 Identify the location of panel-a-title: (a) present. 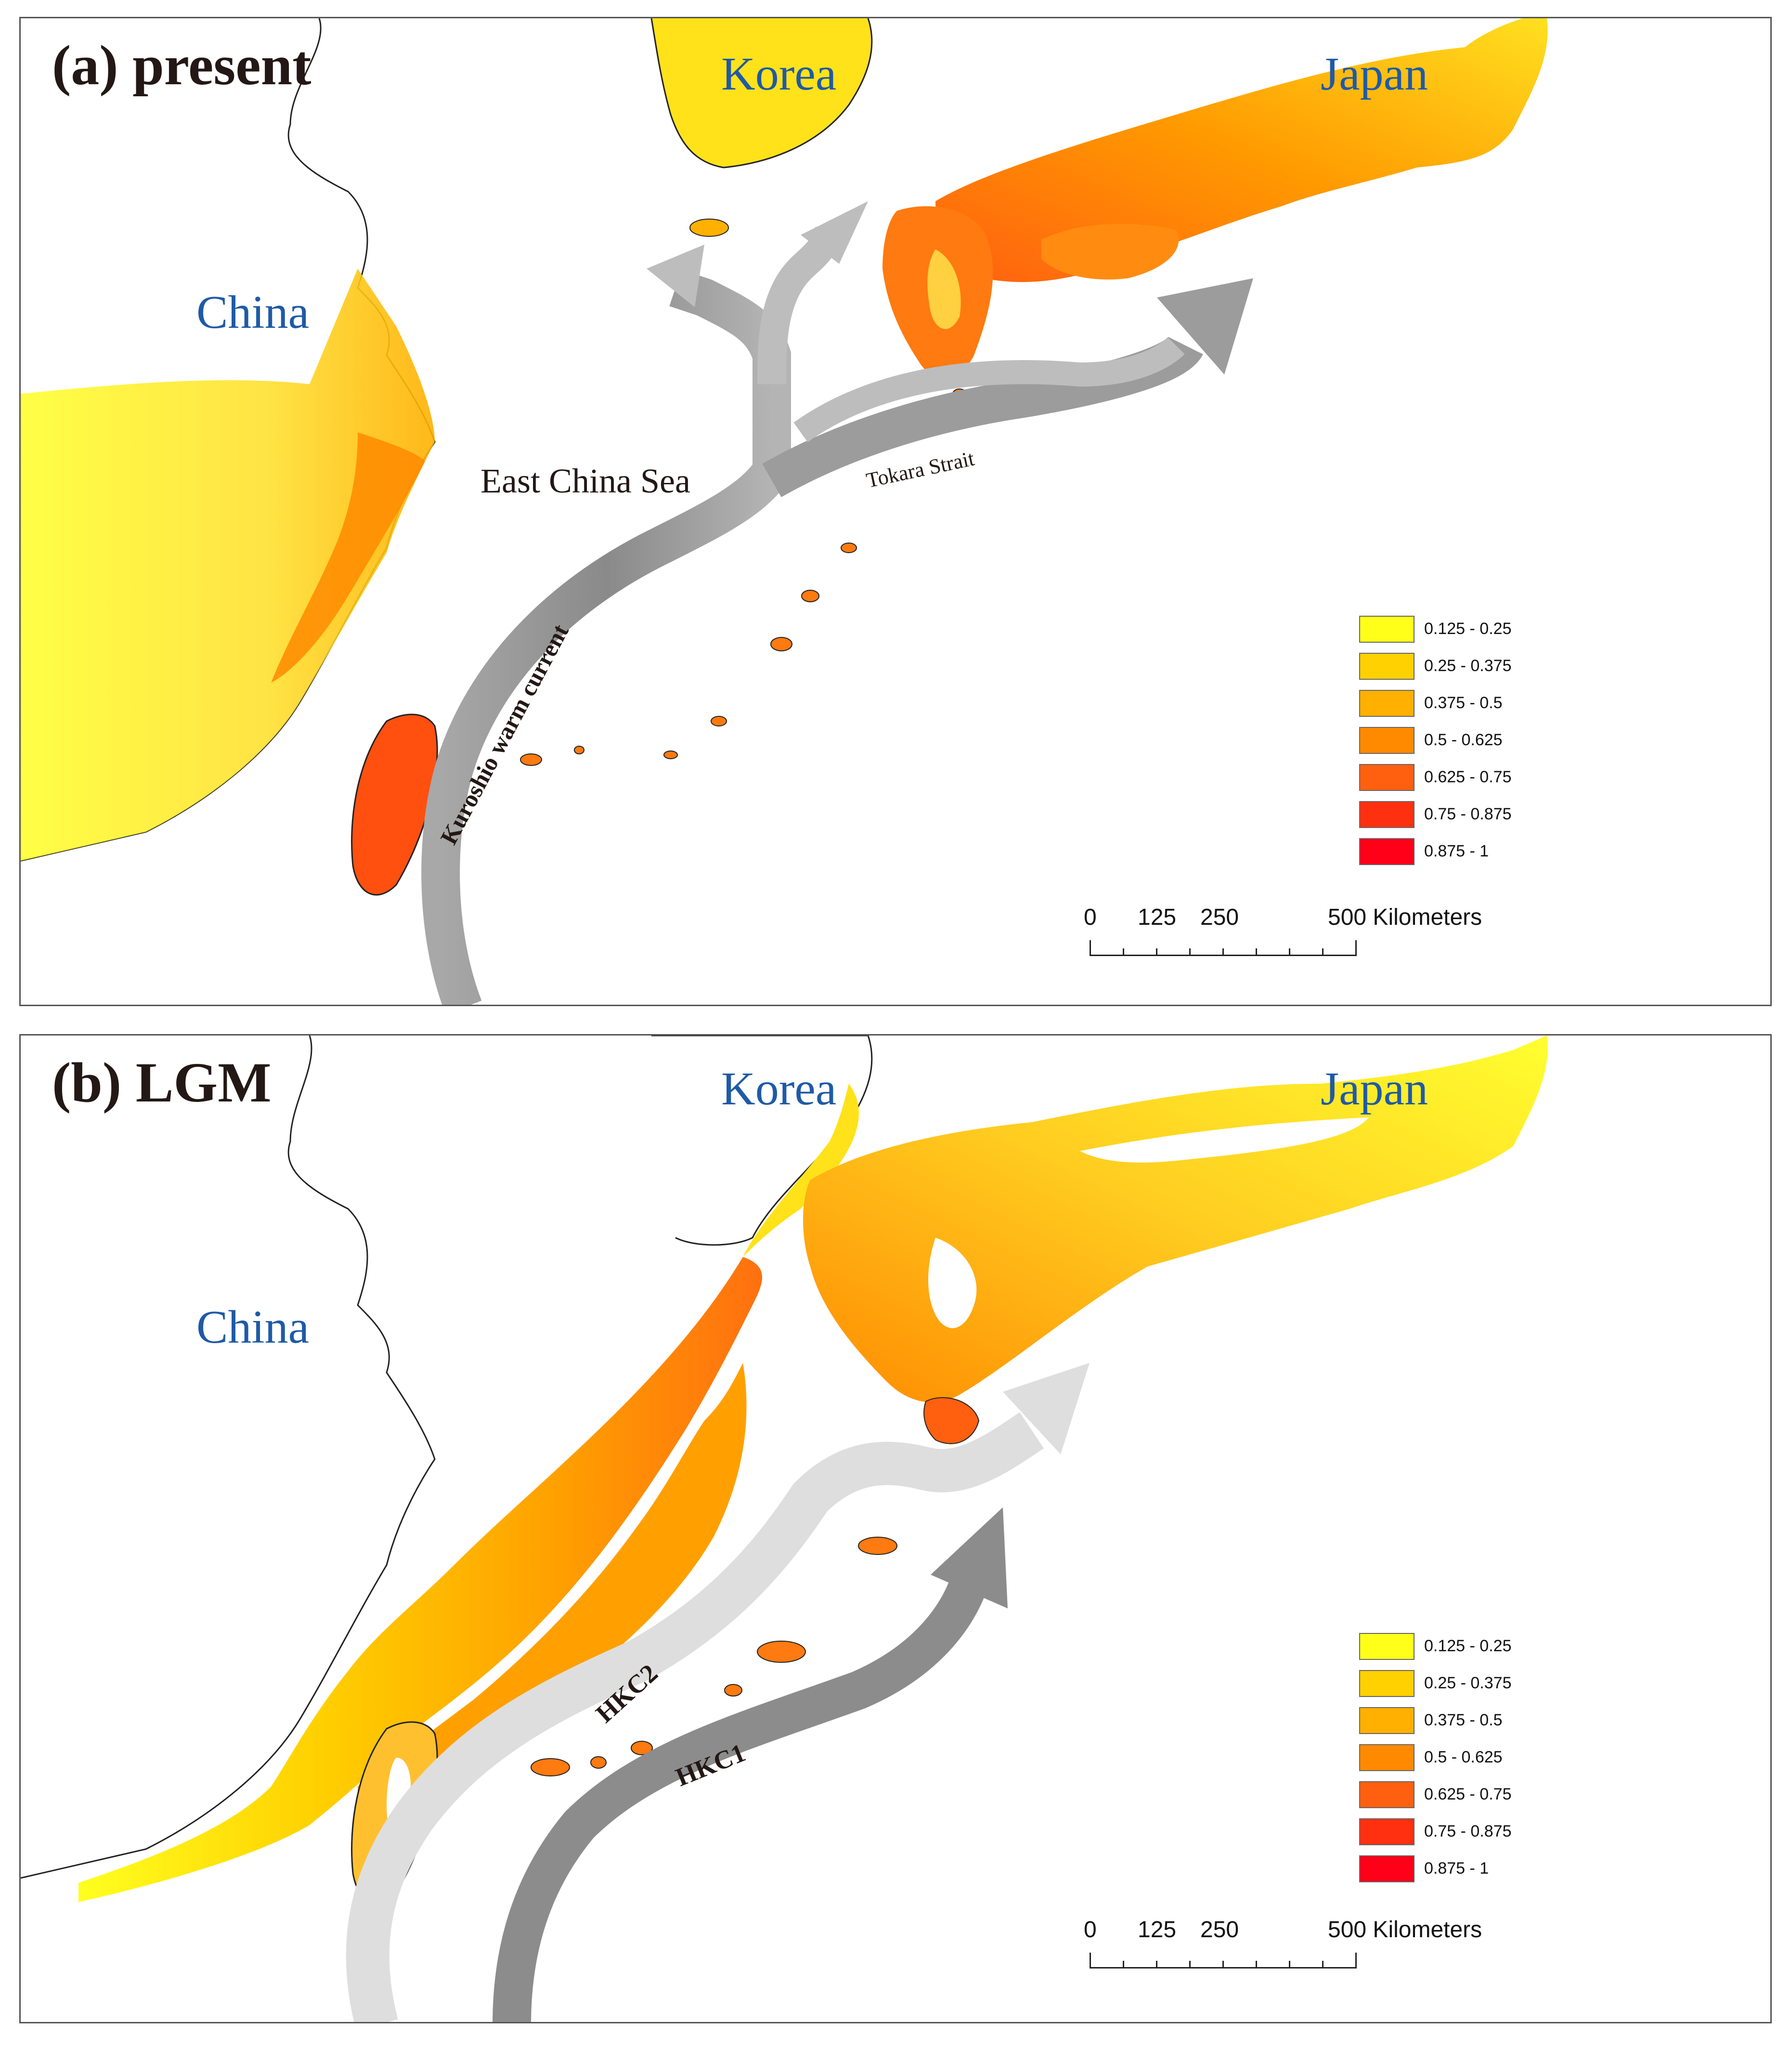
(181, 65).